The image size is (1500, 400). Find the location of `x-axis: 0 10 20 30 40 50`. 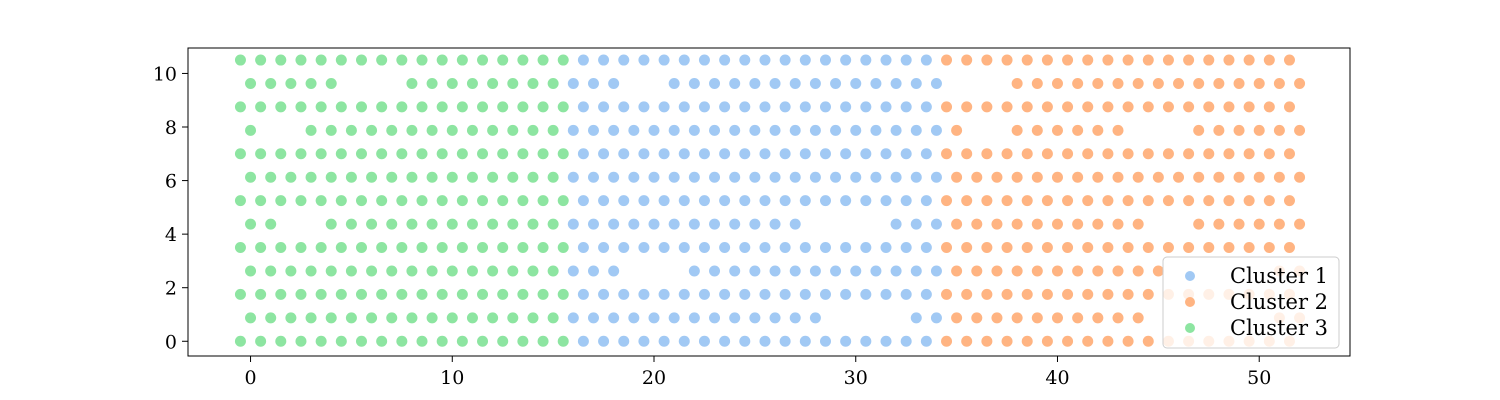

x-axis: 0 10 20 30 40 50 is located at coordinates (757, 372).